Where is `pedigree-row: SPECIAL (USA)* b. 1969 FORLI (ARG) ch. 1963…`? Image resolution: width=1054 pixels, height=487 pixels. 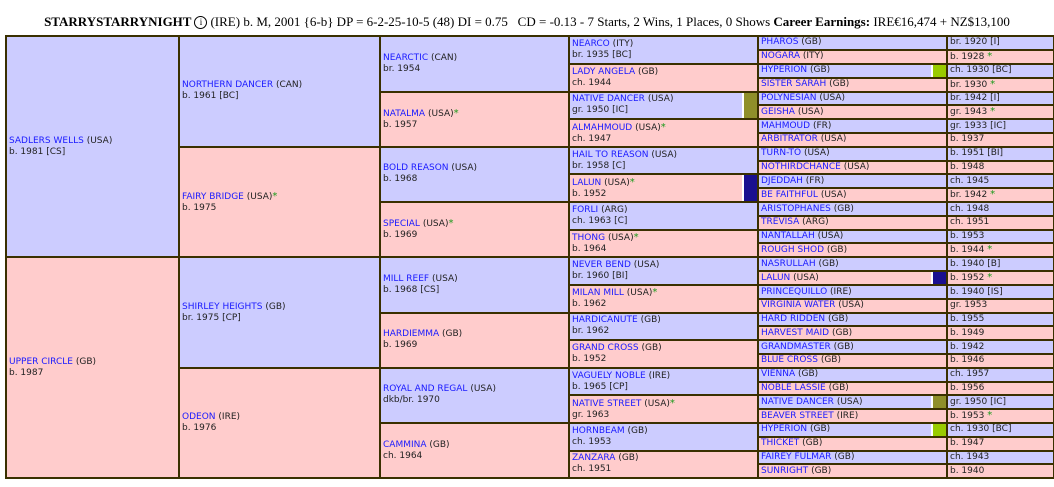
pedigree-row: SPECIAL (USA)* b. 1969 FORLI (ARG) ch. 1963… is located at coordinates (530, 230).